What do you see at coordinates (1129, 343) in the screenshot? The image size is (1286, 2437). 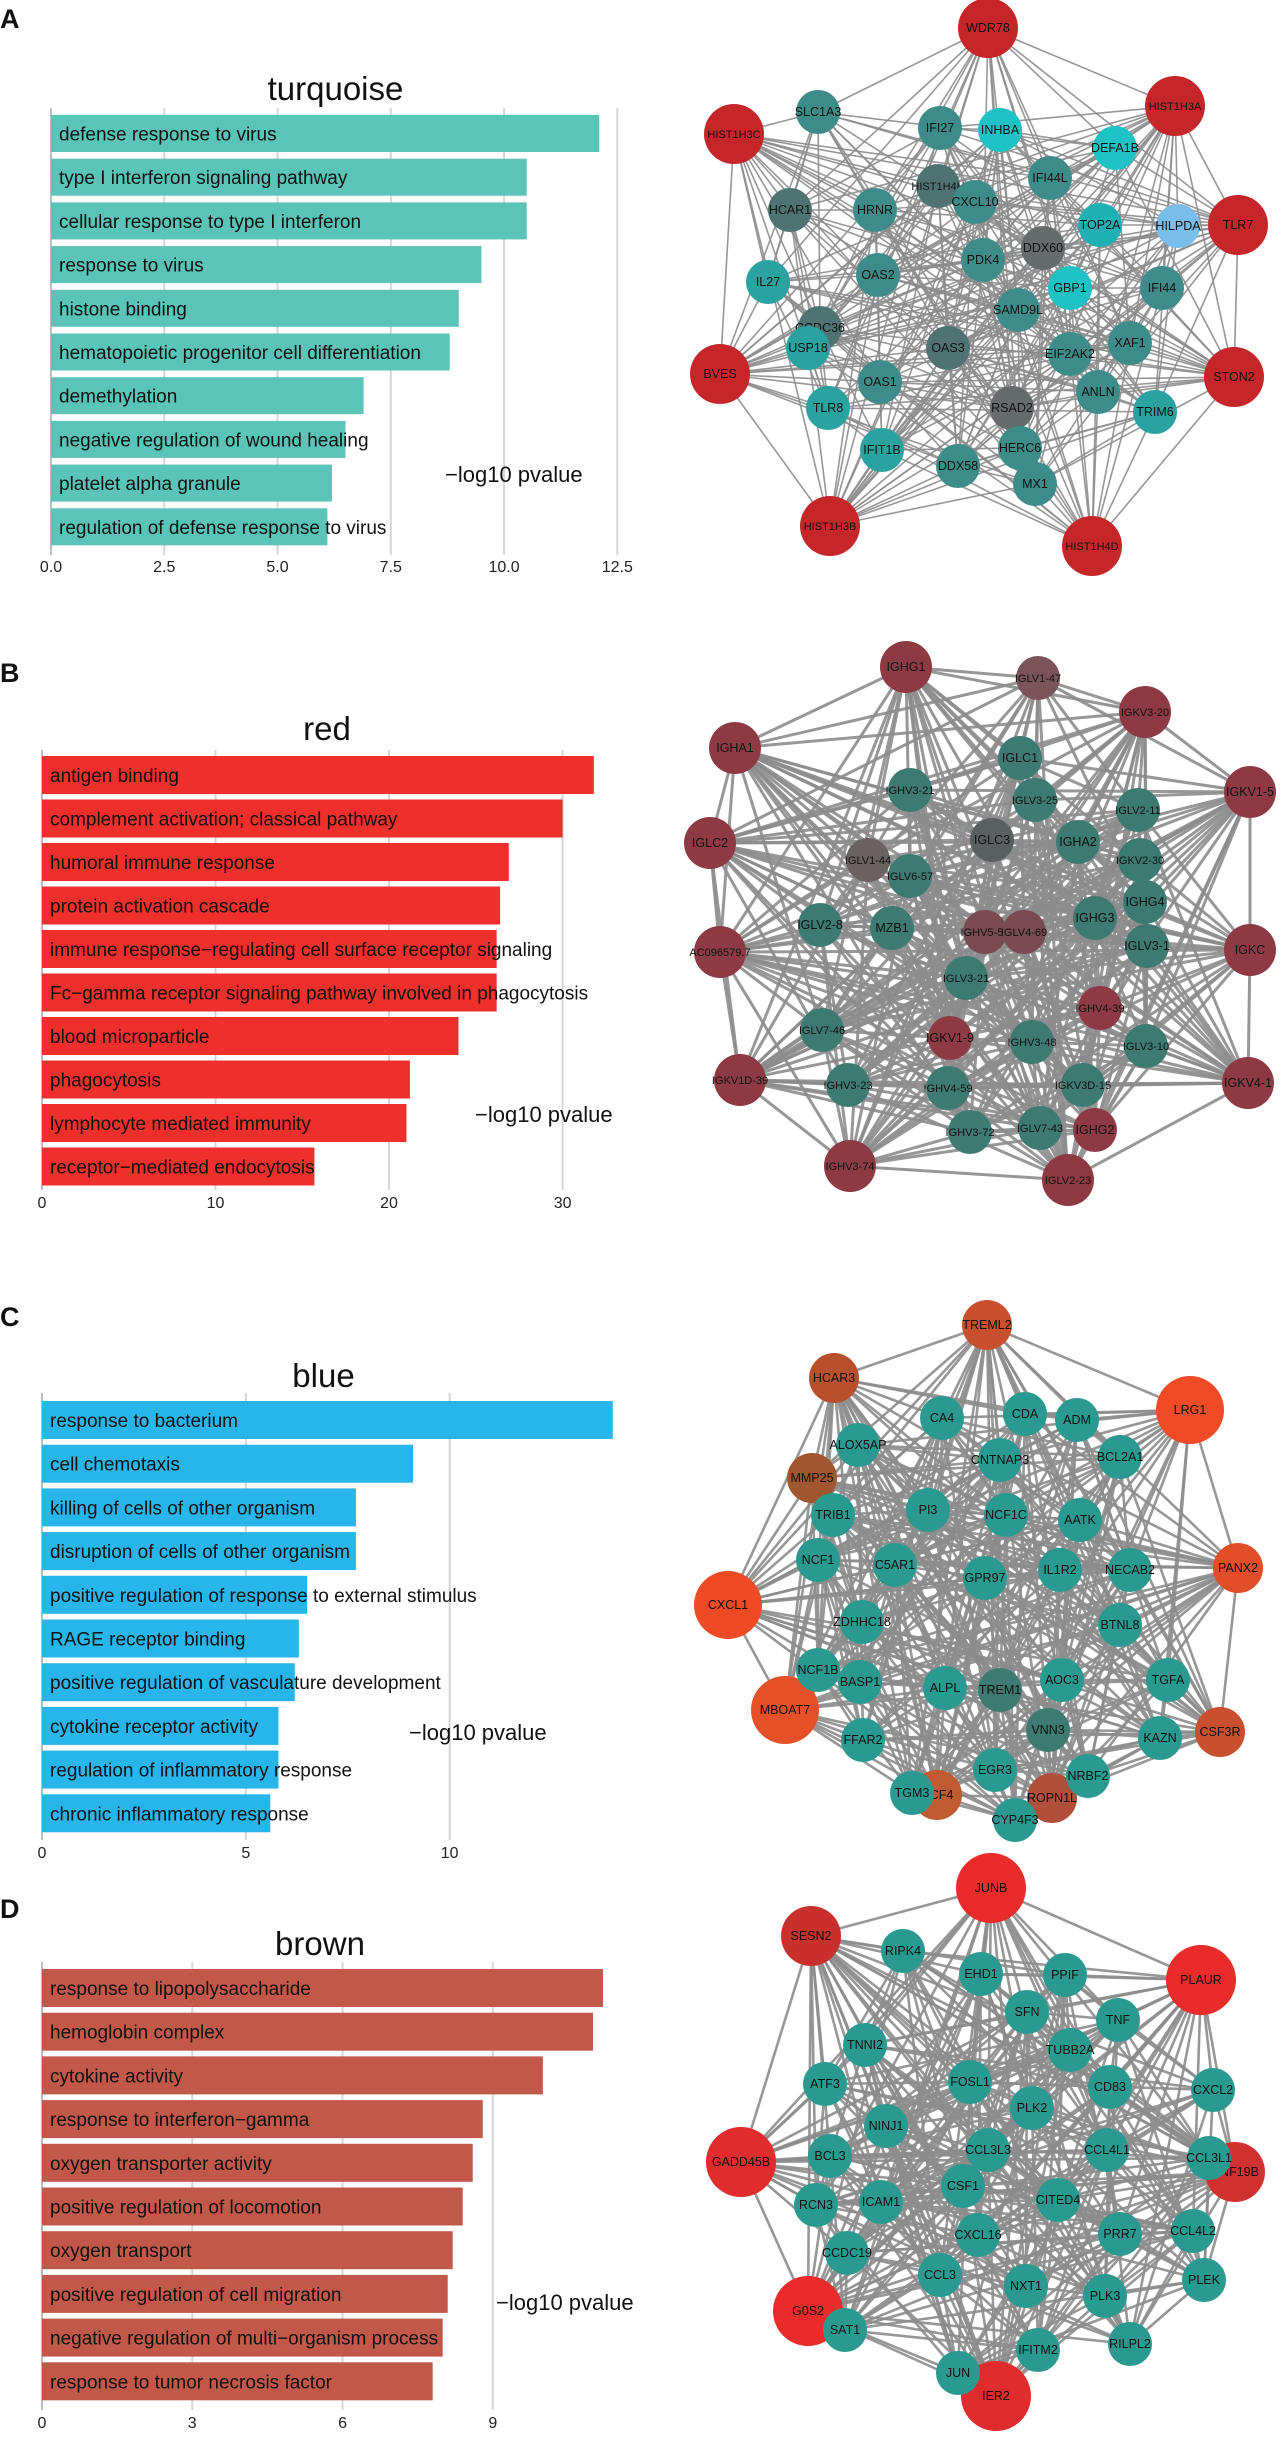 I see `network-node-label: XAF1` at bounding box center [1129, 343].